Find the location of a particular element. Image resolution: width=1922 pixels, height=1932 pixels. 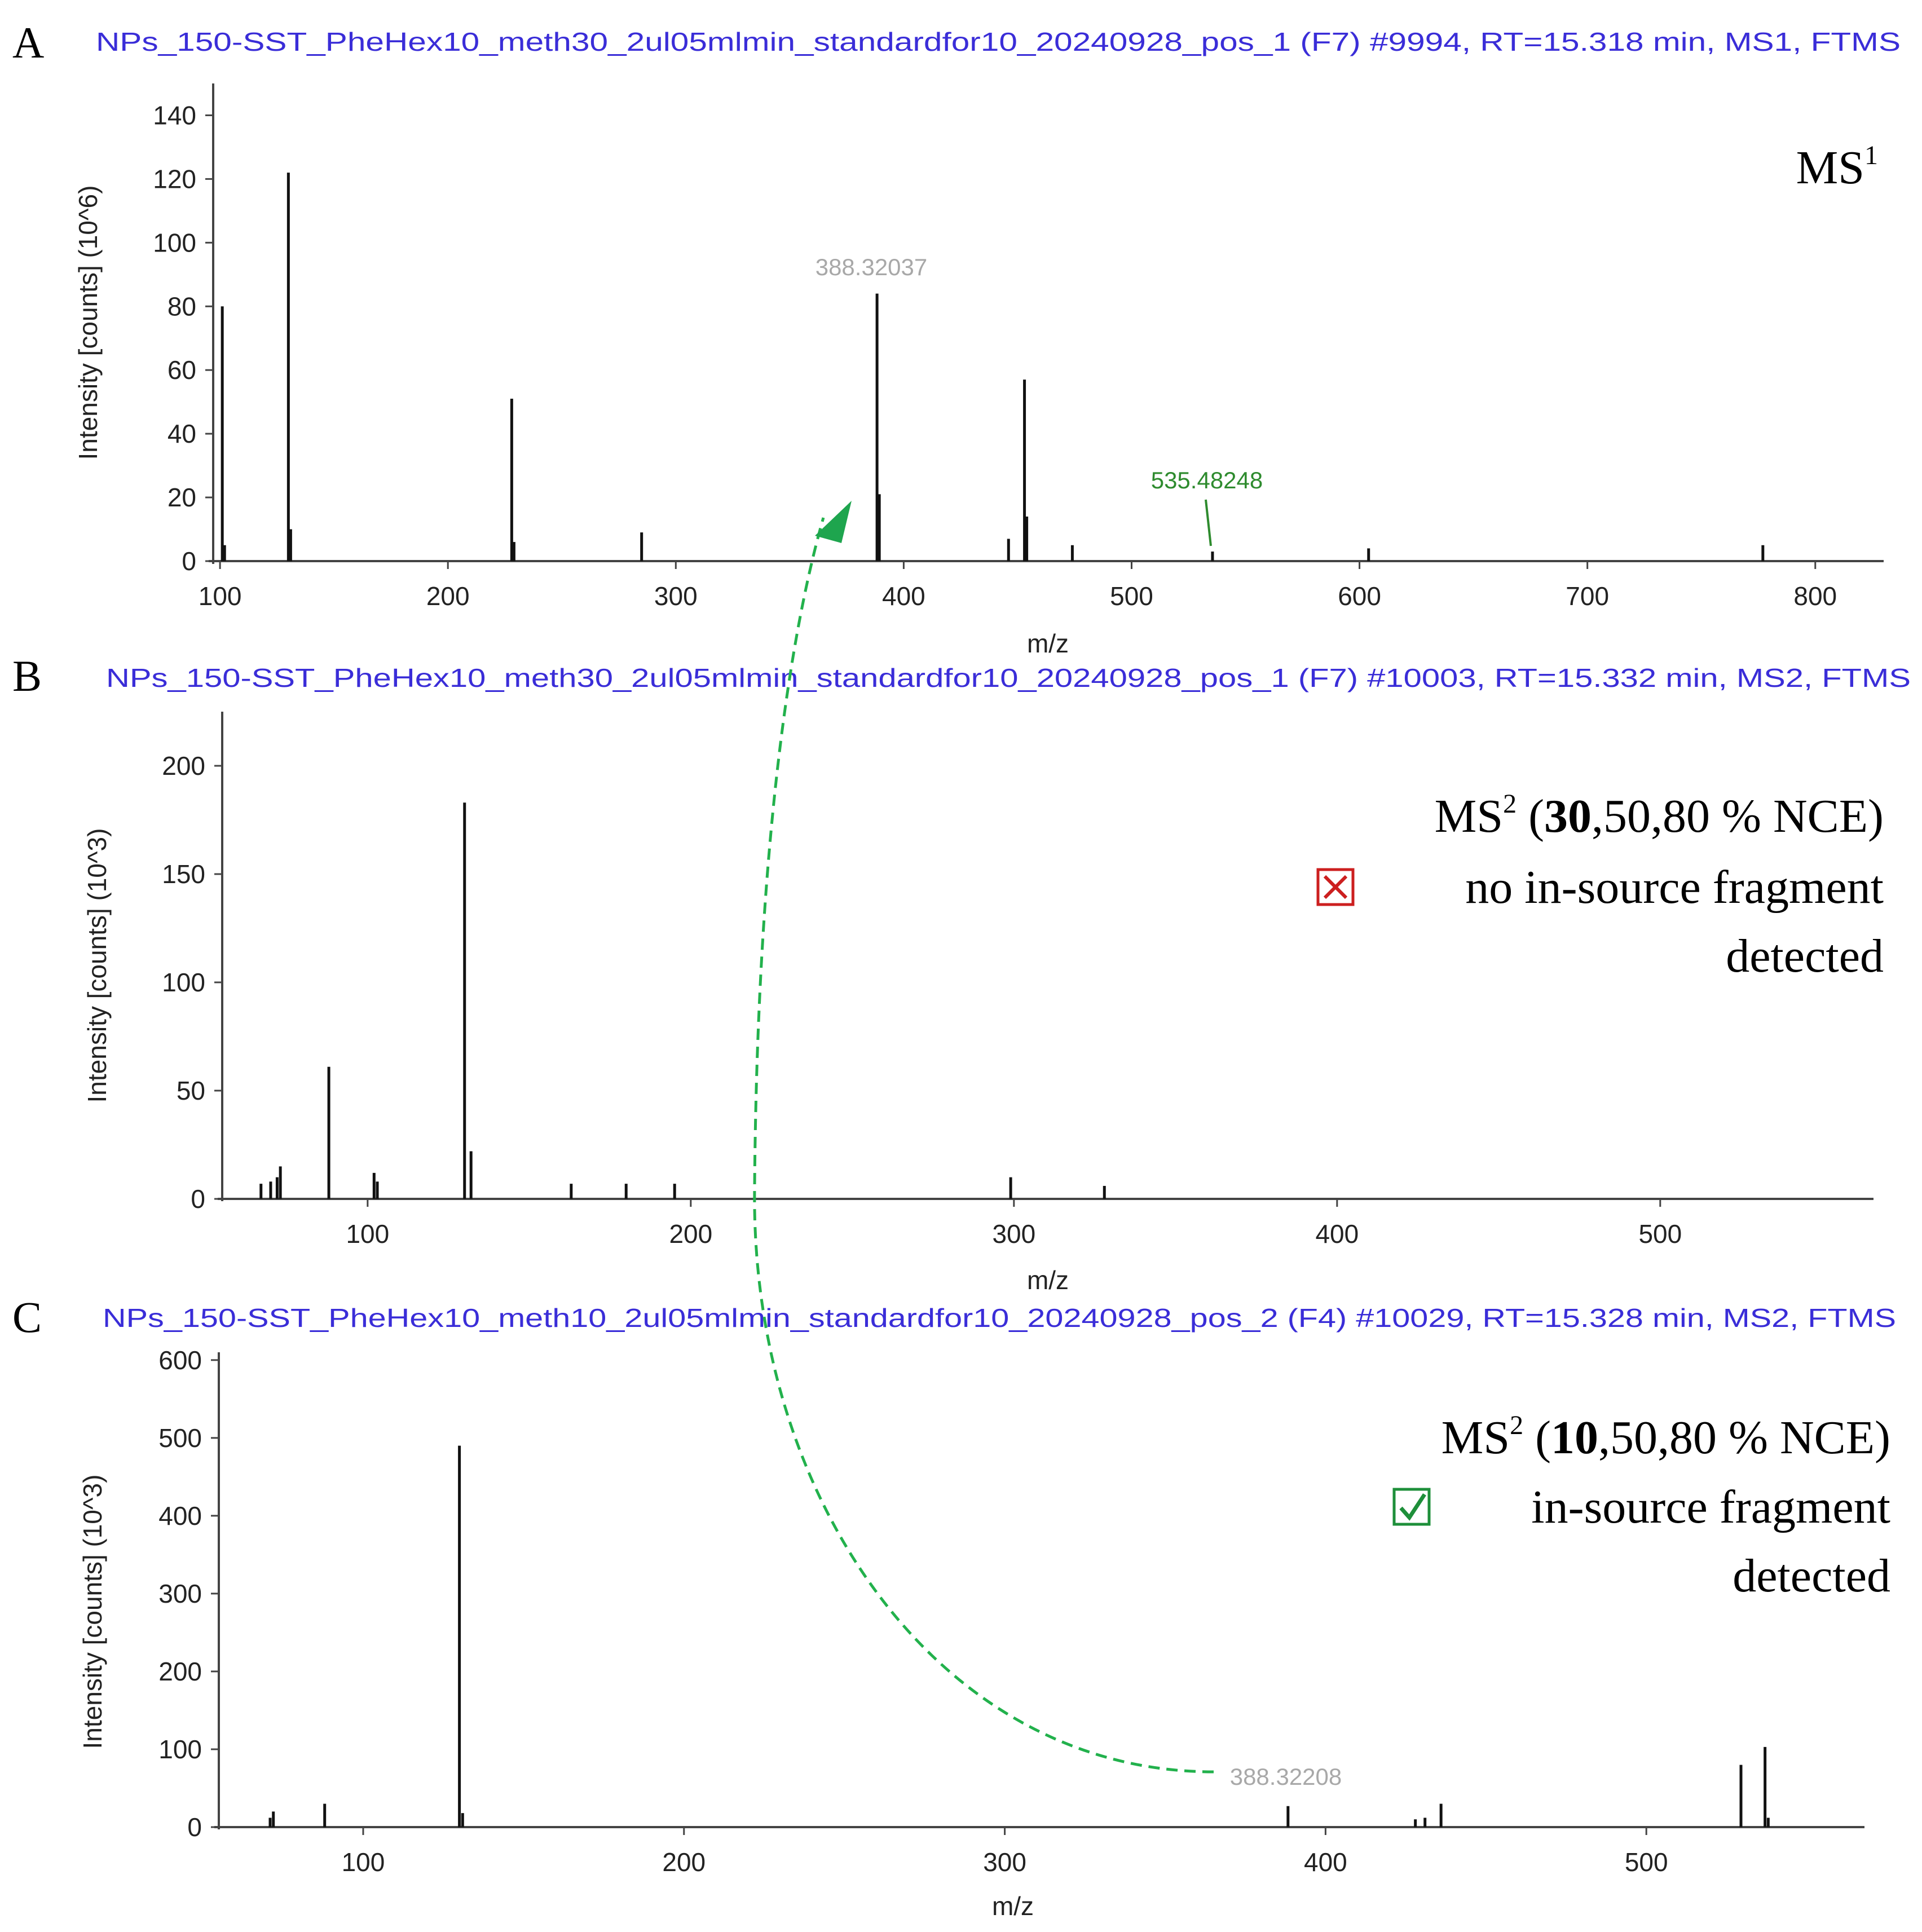

y-tick-label: 400 is located at coordinates (180, 1515).